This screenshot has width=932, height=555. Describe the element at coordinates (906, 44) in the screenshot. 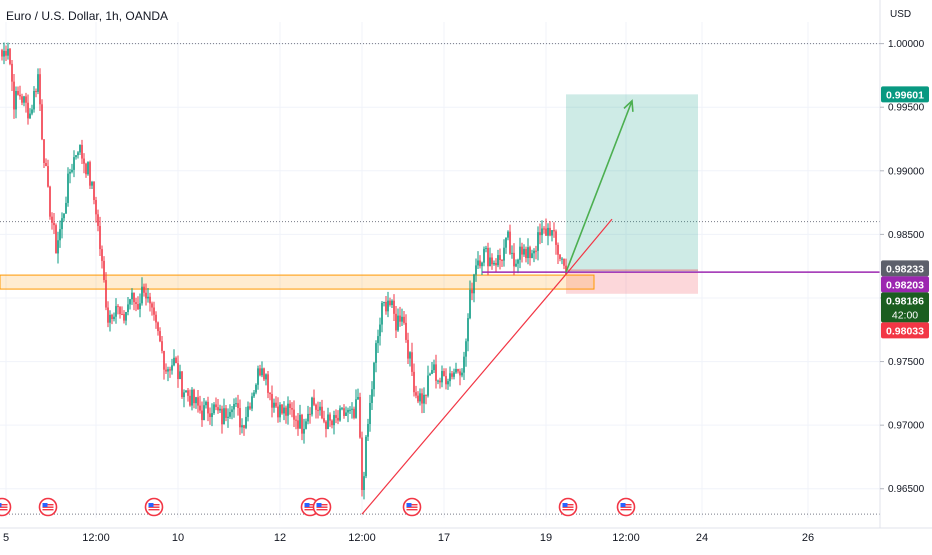

I see `price-tick-label: 1.00000` at that location.